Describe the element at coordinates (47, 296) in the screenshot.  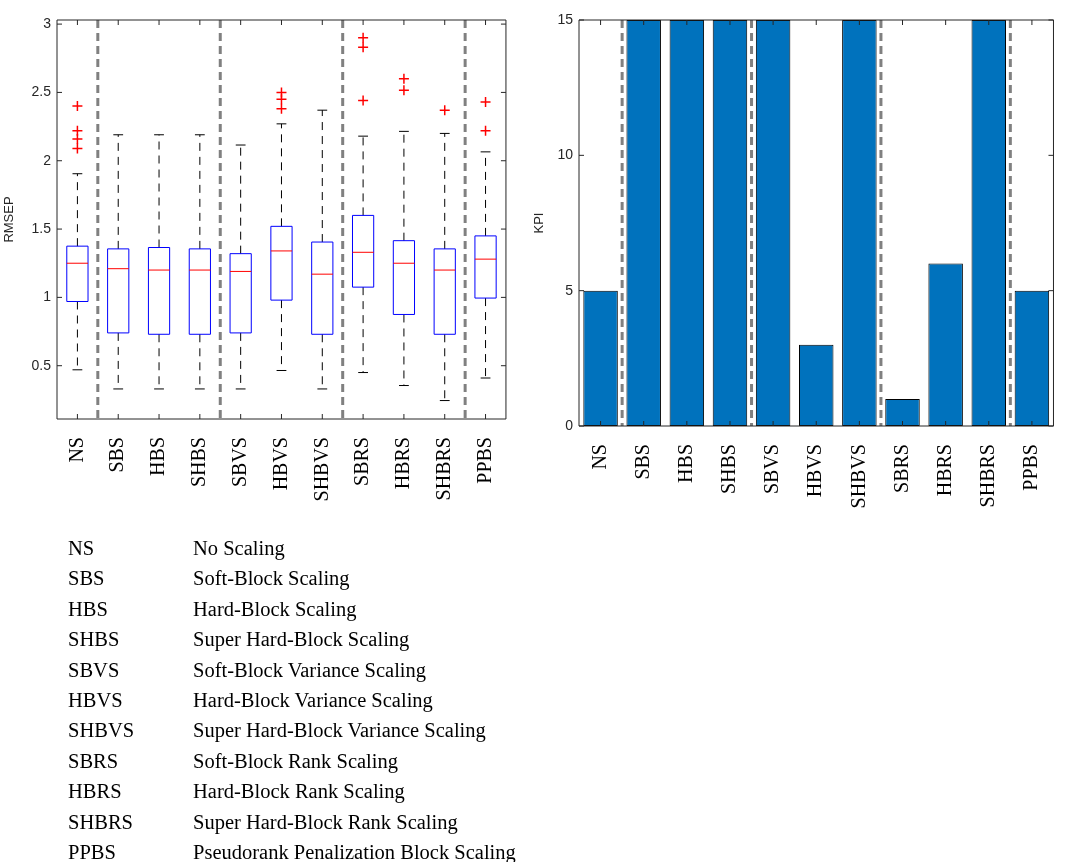
I see `y-tick-label: 1` at that location.